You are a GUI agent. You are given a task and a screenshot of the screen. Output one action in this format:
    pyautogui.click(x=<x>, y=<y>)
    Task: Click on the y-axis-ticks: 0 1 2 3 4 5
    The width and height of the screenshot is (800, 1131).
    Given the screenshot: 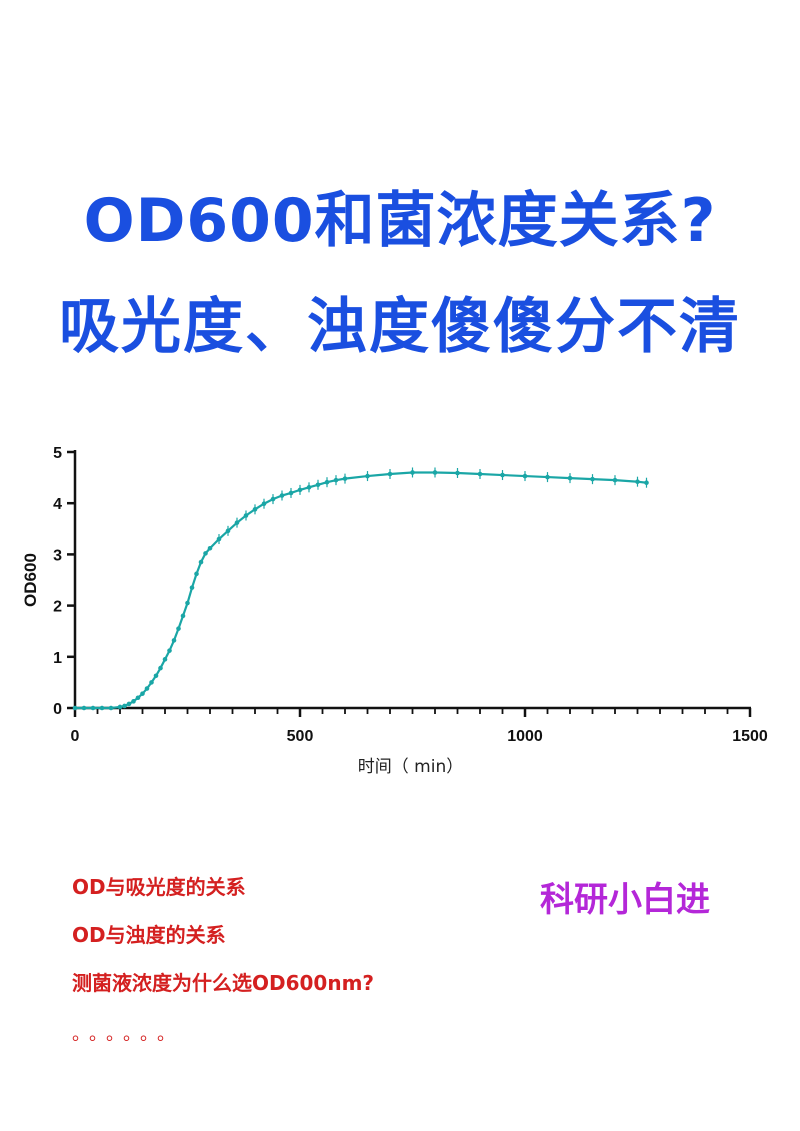 What is the action you would take?
    pyautogui.click(x=64, y=581)
    